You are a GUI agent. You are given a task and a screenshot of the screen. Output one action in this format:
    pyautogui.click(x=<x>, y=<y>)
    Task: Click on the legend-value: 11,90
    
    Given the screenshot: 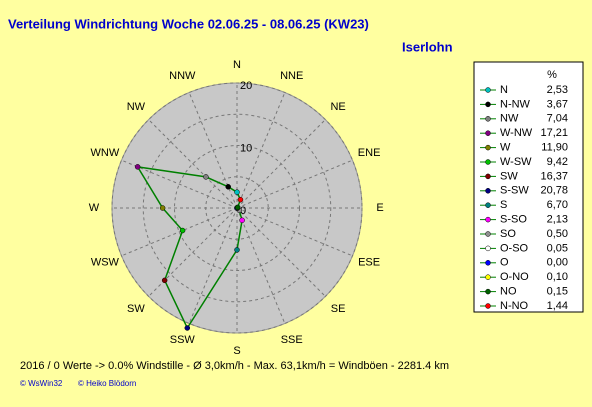 What is the action you would take?
    pyautogui.click(x=554, y=148)
    